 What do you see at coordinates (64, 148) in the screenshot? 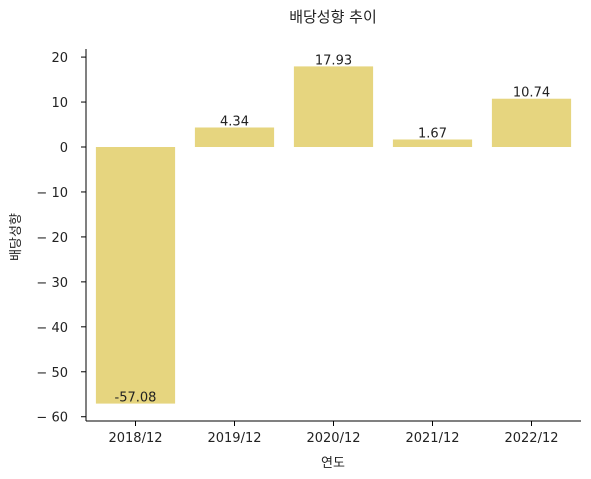
I see `y-tick-label: 0` at bounding box center [64, 148].